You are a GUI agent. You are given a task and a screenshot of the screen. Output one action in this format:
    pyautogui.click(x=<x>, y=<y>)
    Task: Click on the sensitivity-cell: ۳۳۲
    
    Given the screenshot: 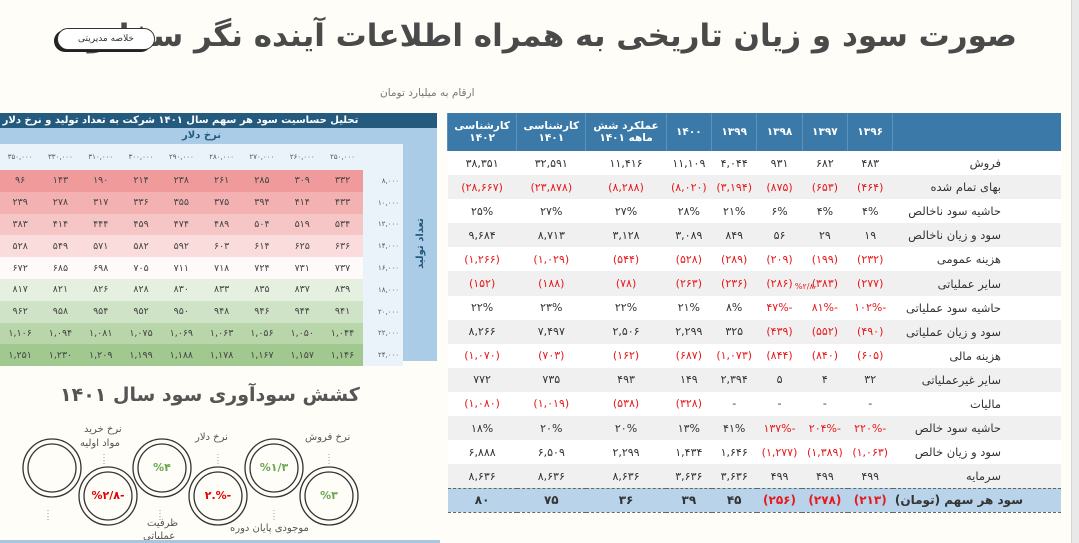 What is the action you would take?
    pyautogui.click(x=342, y=181)
    